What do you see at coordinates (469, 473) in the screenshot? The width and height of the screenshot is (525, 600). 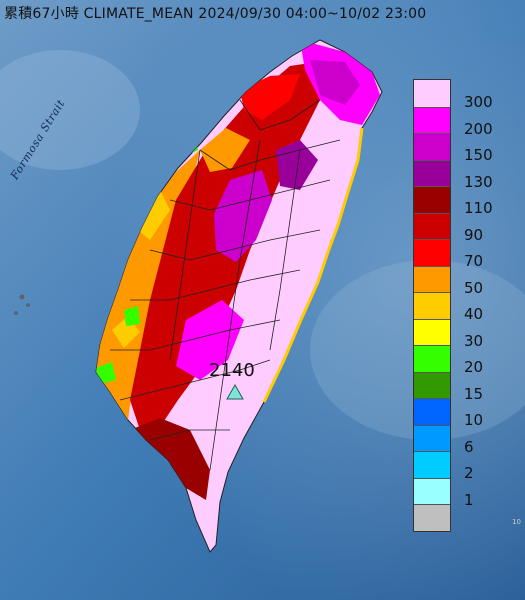 I see `legend-label: 2` at bounding box center [469, 473].